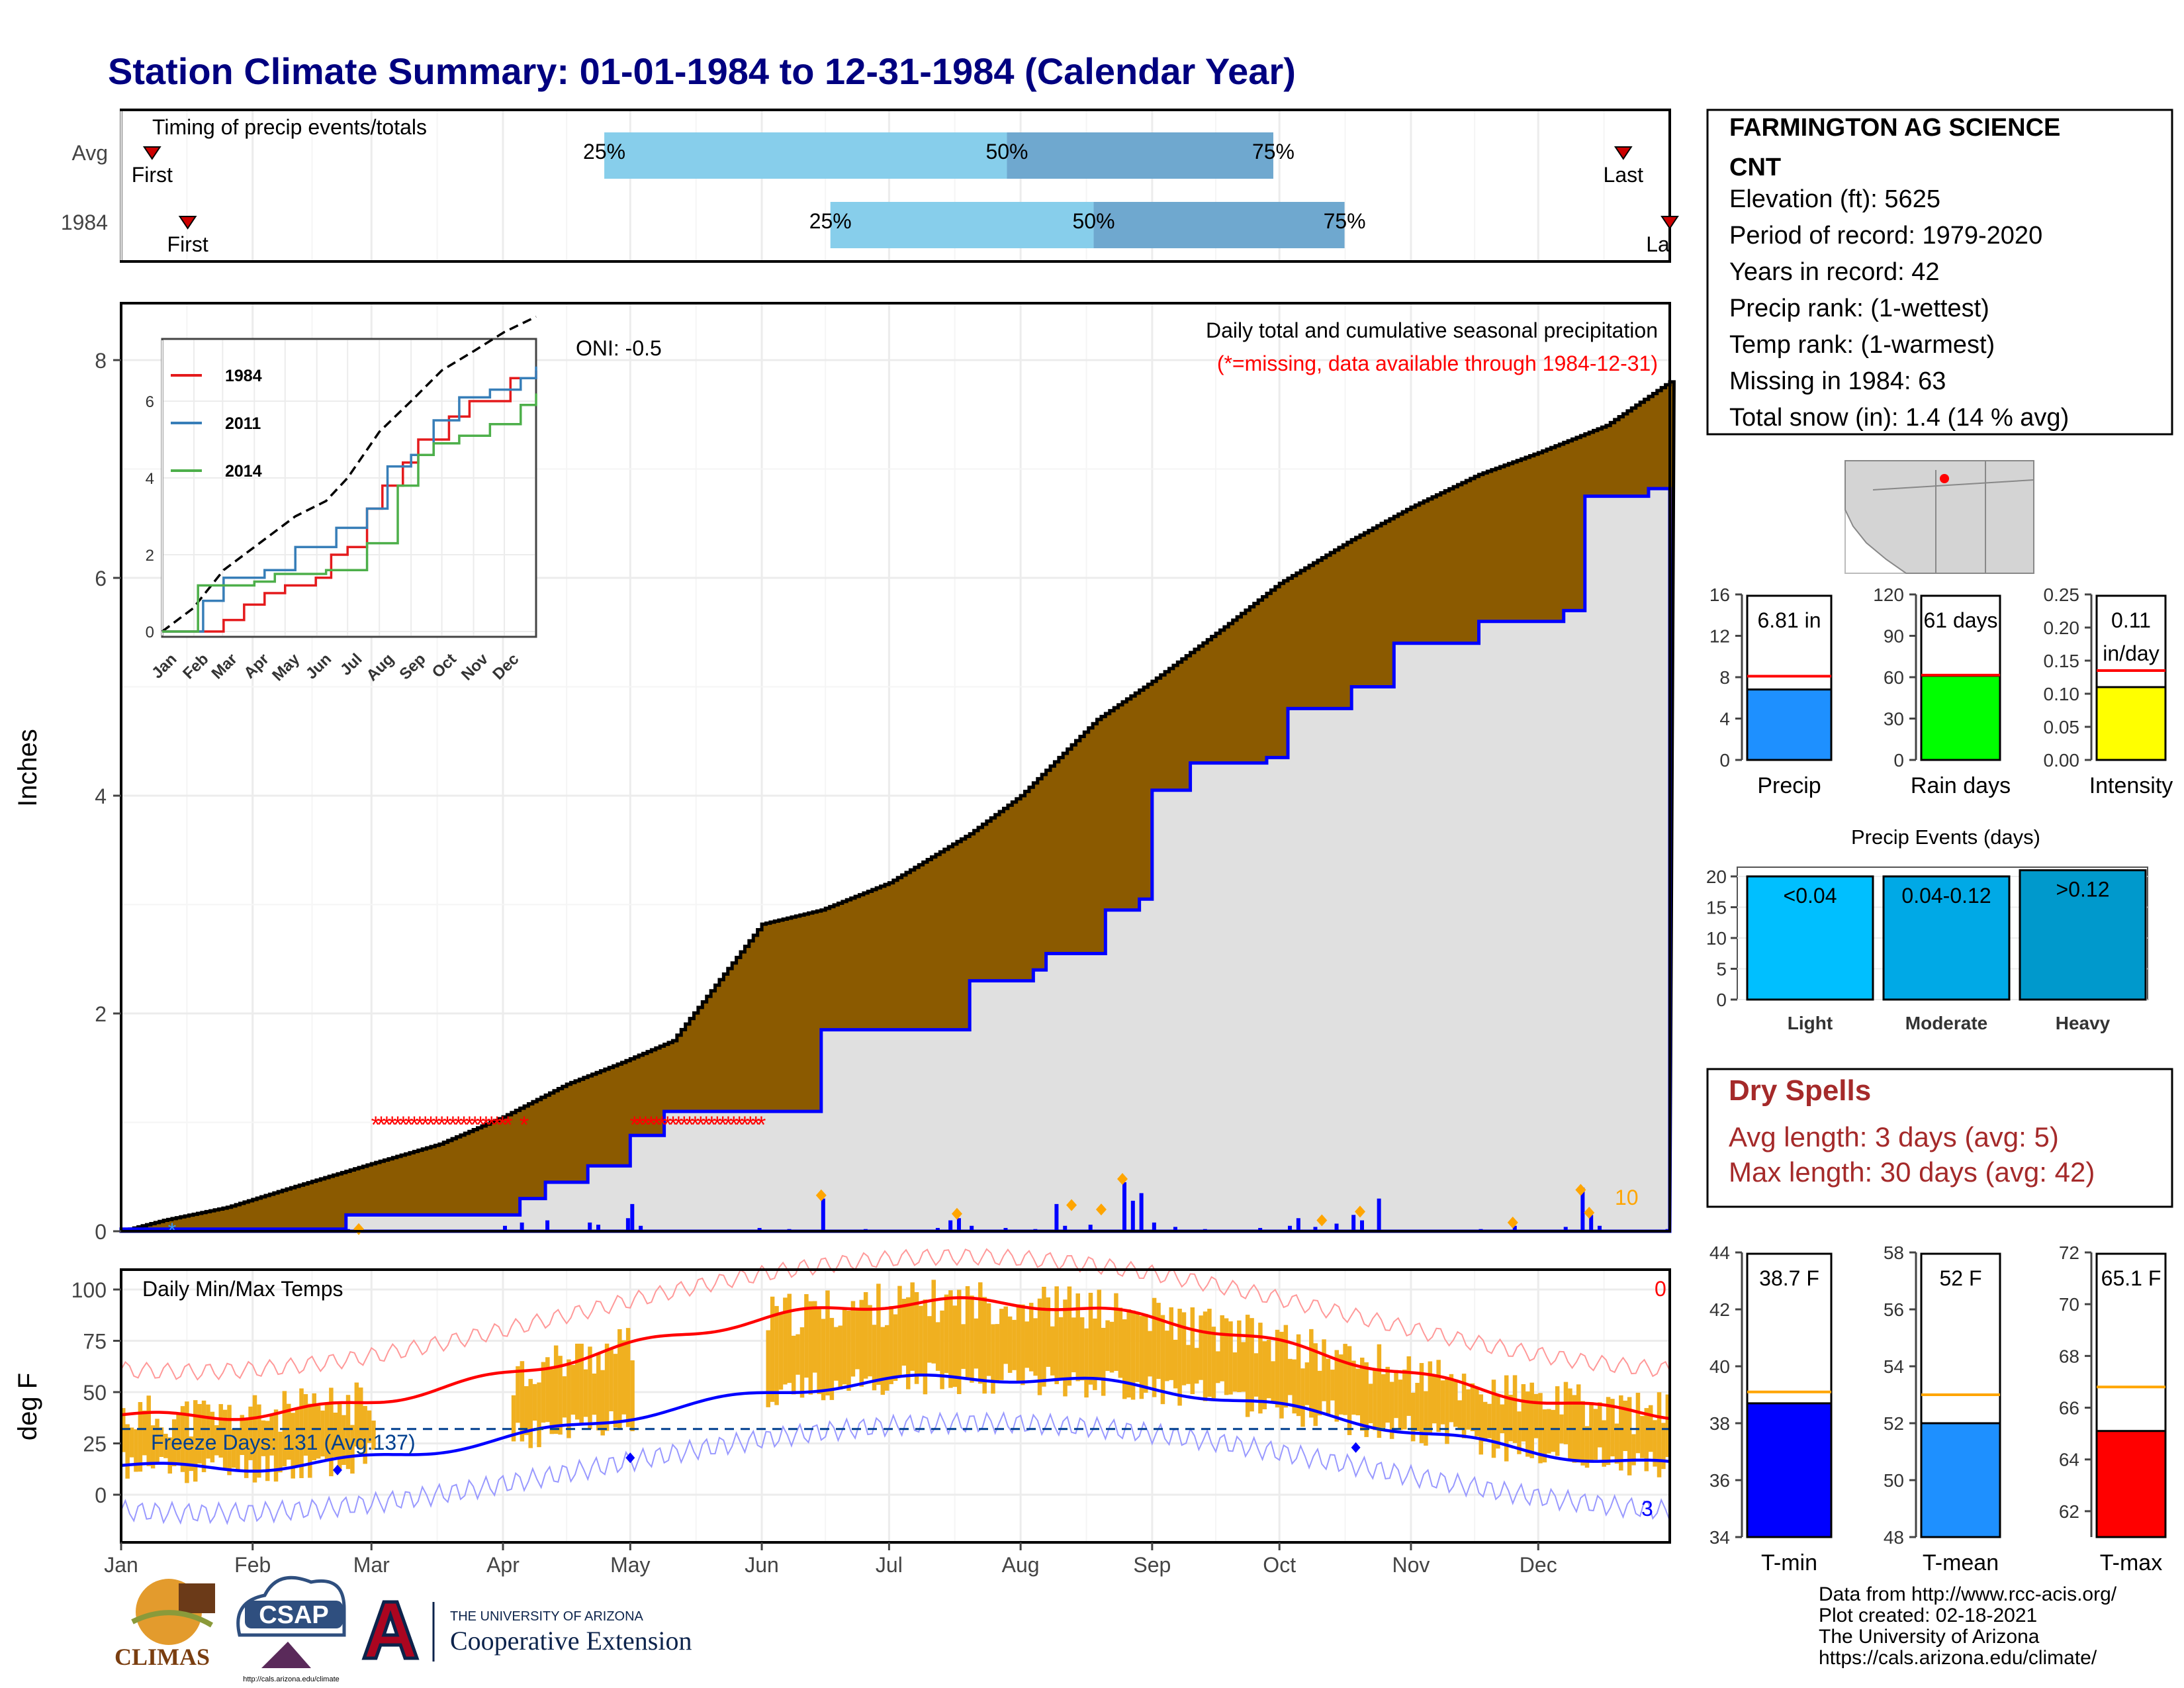 The width and height of the screenshot is (2184, 1688). I want to click on timing-first-marker, so click(187, 223).